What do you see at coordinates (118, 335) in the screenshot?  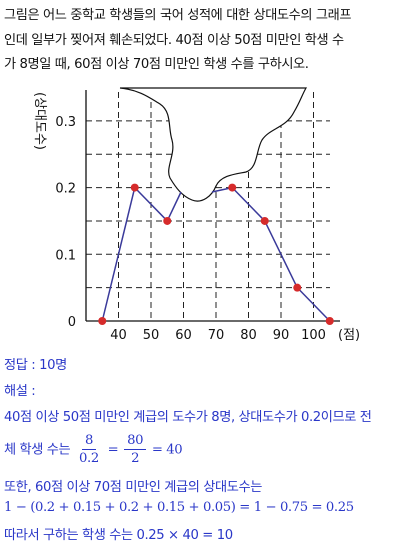 I see `x-tick-40: 40` at bounding box center [118, 335].